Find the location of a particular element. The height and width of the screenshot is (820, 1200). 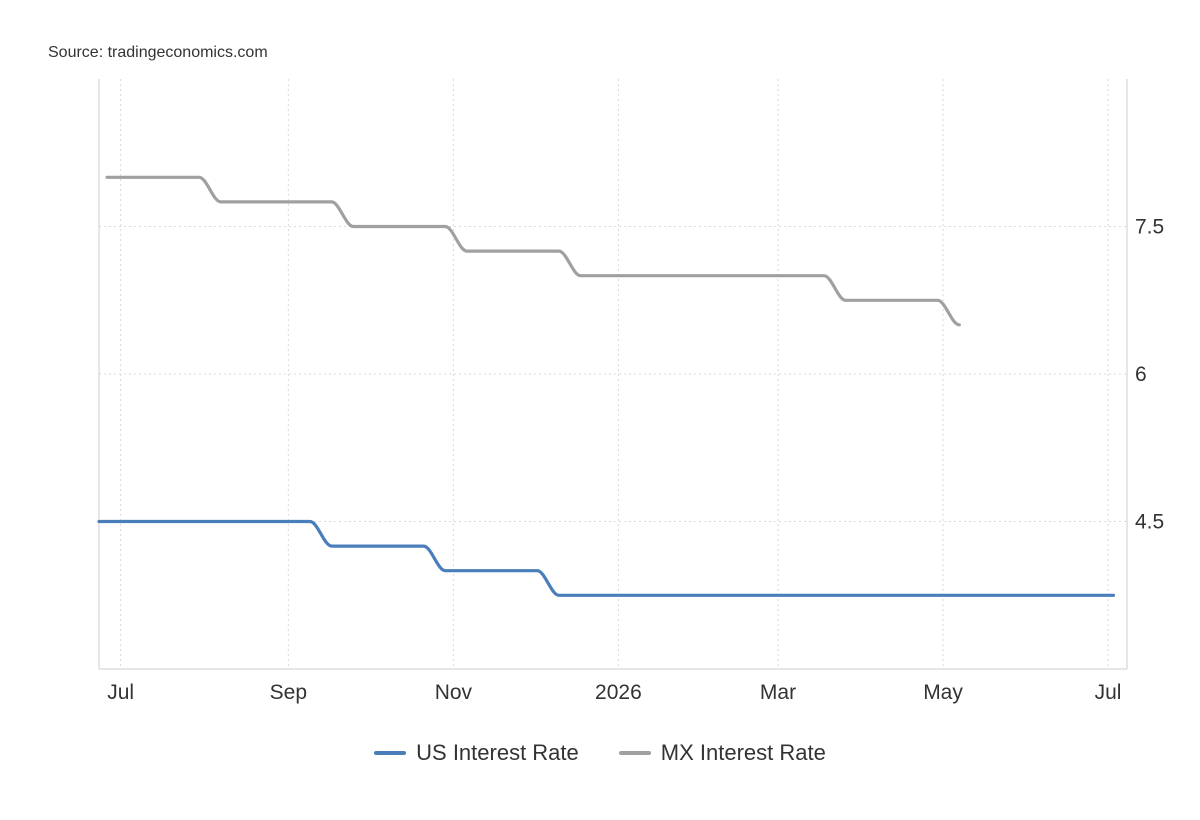

legend: US Interest Rate MX Interest Rate is located at coordinates (600, 753).